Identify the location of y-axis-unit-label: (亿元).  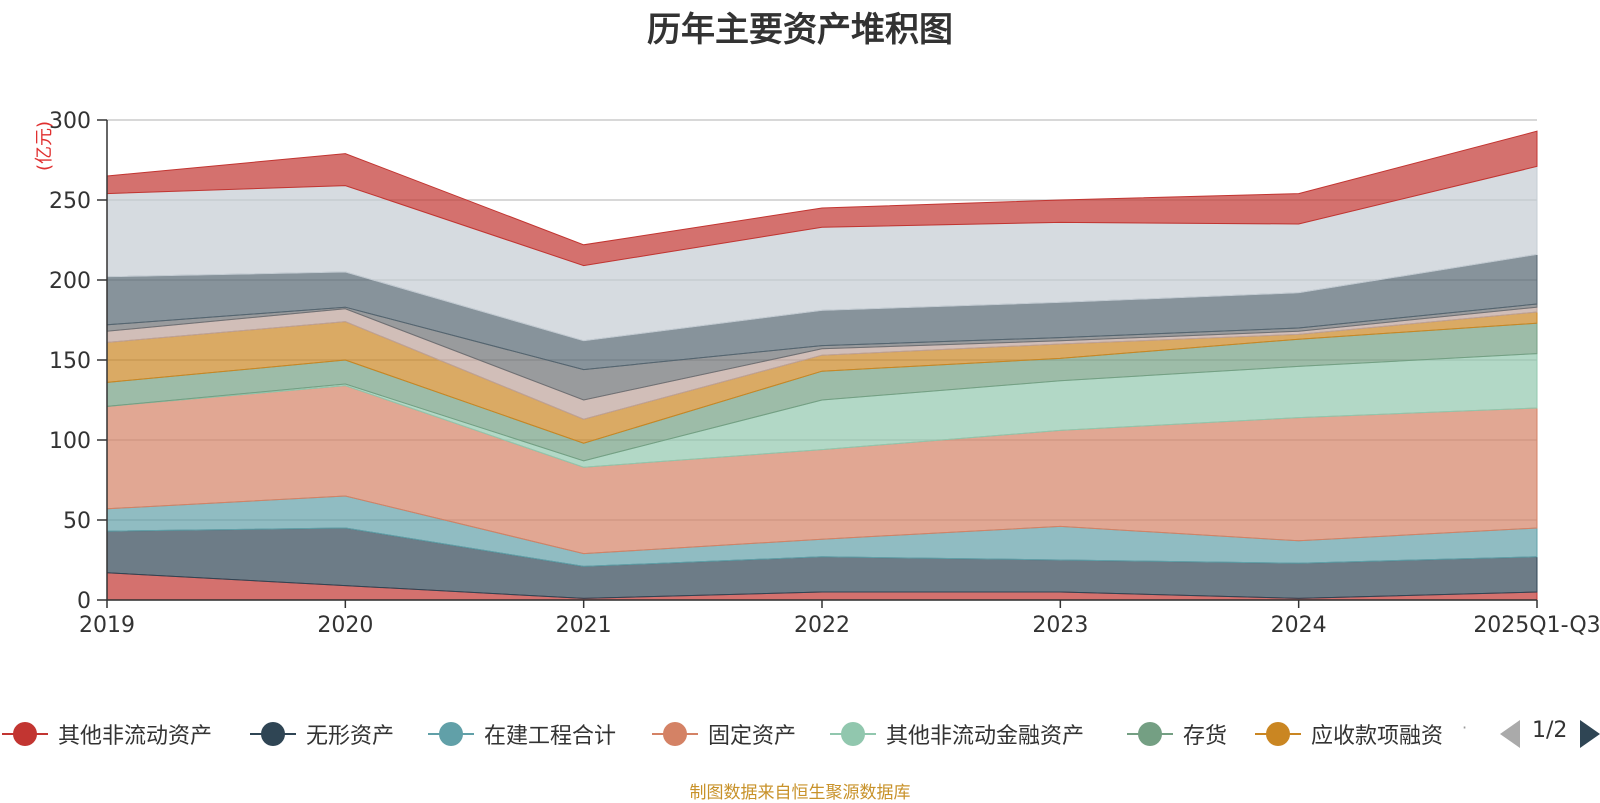
(44, 146).